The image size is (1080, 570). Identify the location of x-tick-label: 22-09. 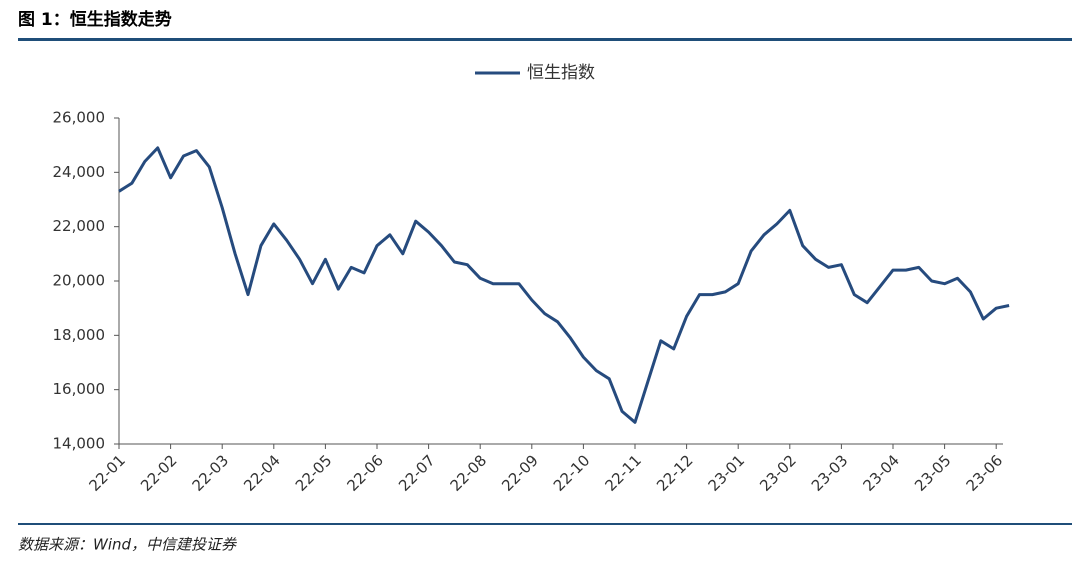
(520, 473).